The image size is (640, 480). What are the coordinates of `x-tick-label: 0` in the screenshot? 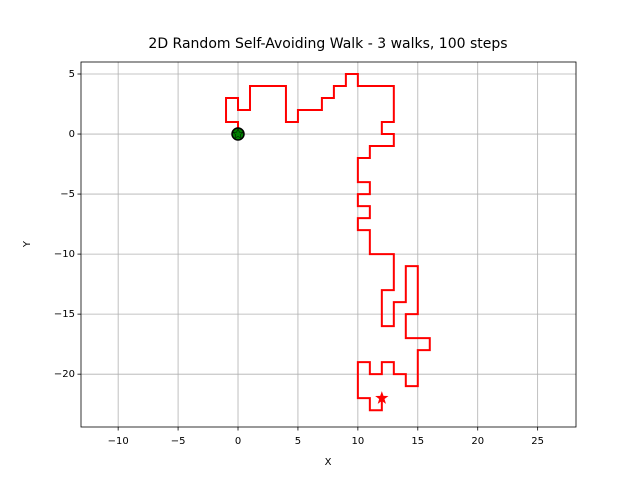 It's located at (238, 441).